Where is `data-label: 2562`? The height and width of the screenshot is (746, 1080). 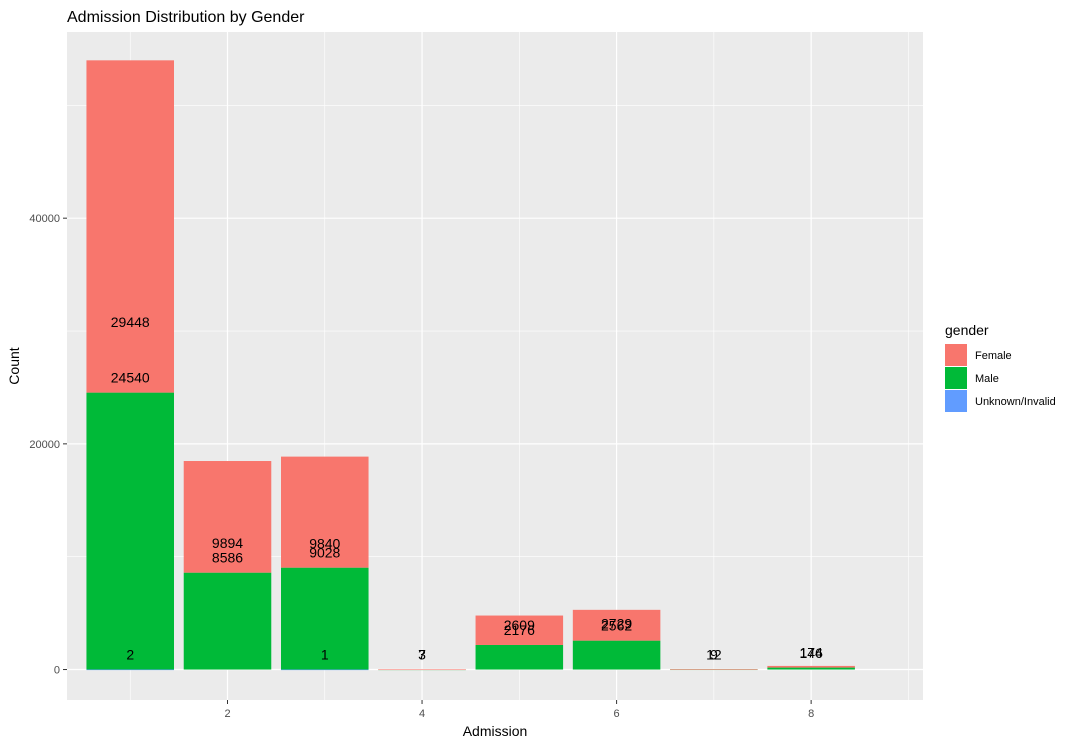 data-label: 2562 is located at coordinates (616, 626).